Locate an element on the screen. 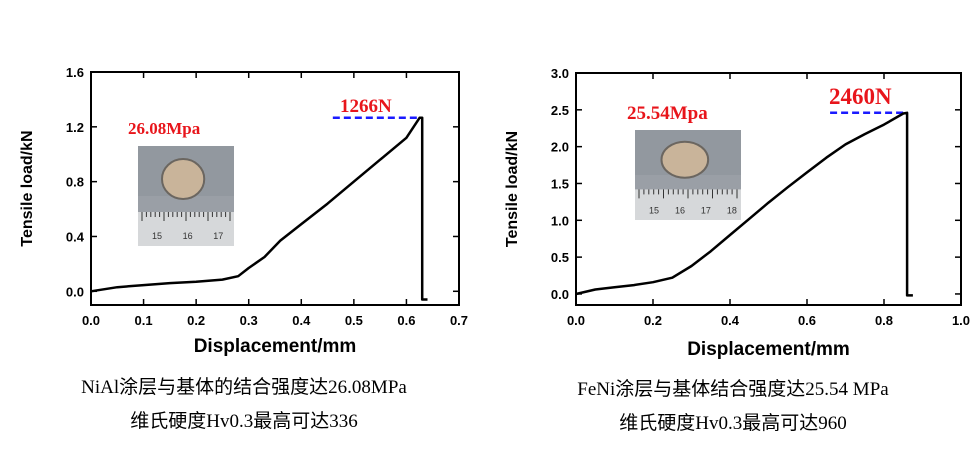 Image resolution: width=977 pixels, height=452 pixels. x-tick-label: 1.0 is located at coordinates (961, 320).